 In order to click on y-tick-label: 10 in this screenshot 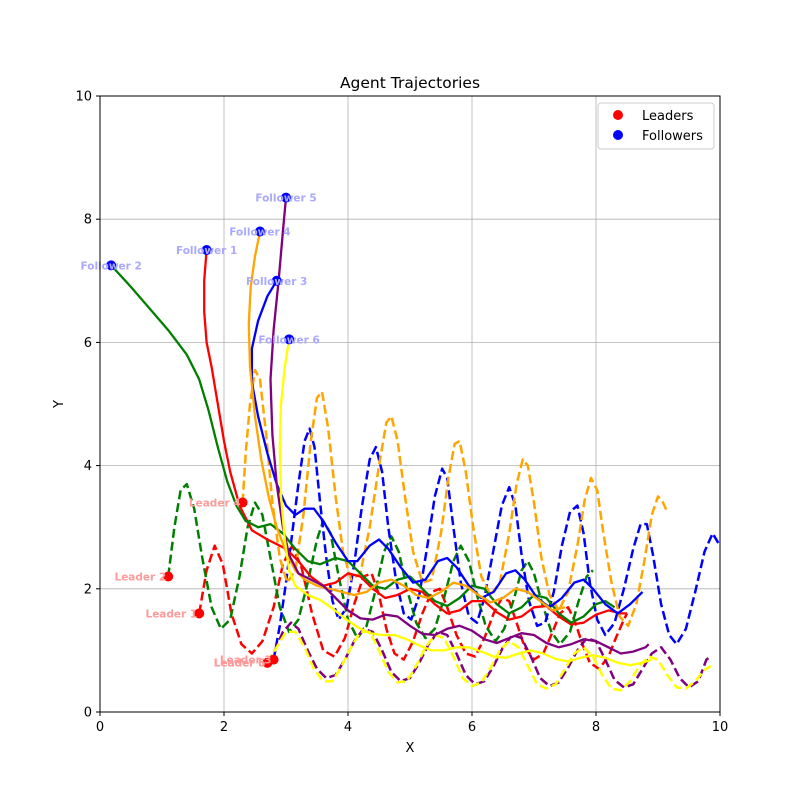, I will do `click(83, 97)`.